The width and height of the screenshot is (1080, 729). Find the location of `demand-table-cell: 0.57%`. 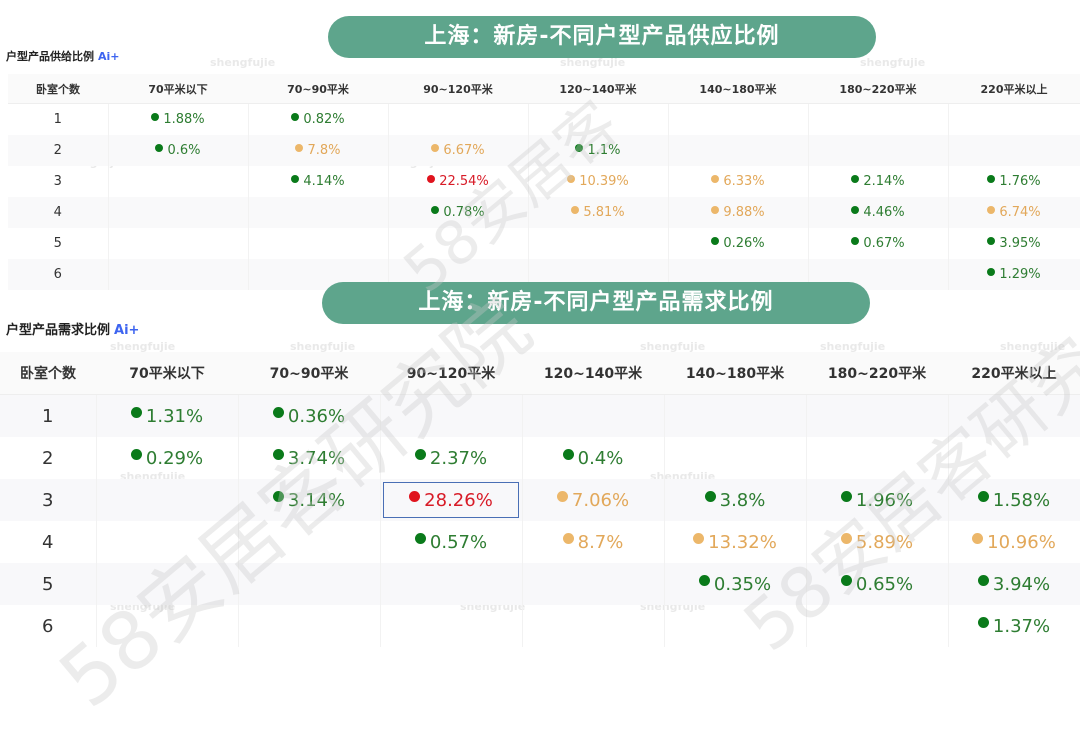

demand-table-cell: 0.57% is located at coordinates (451, 542).